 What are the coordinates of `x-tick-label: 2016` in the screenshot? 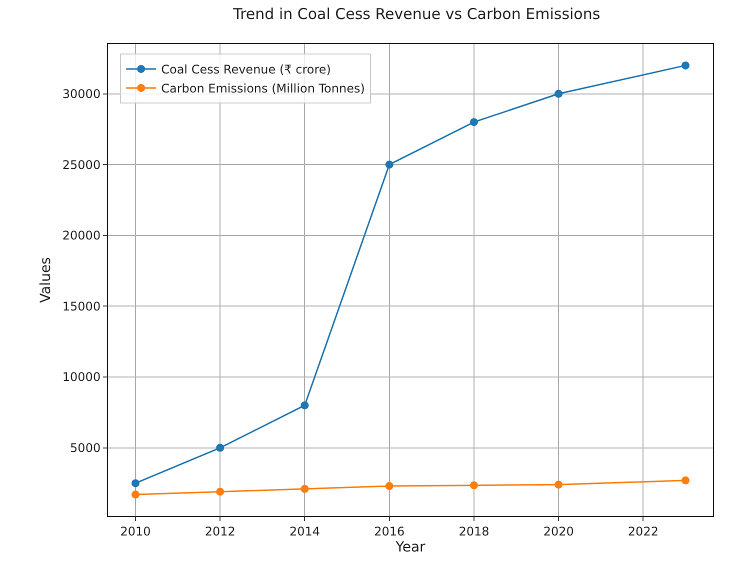 It's located at (389, 531).